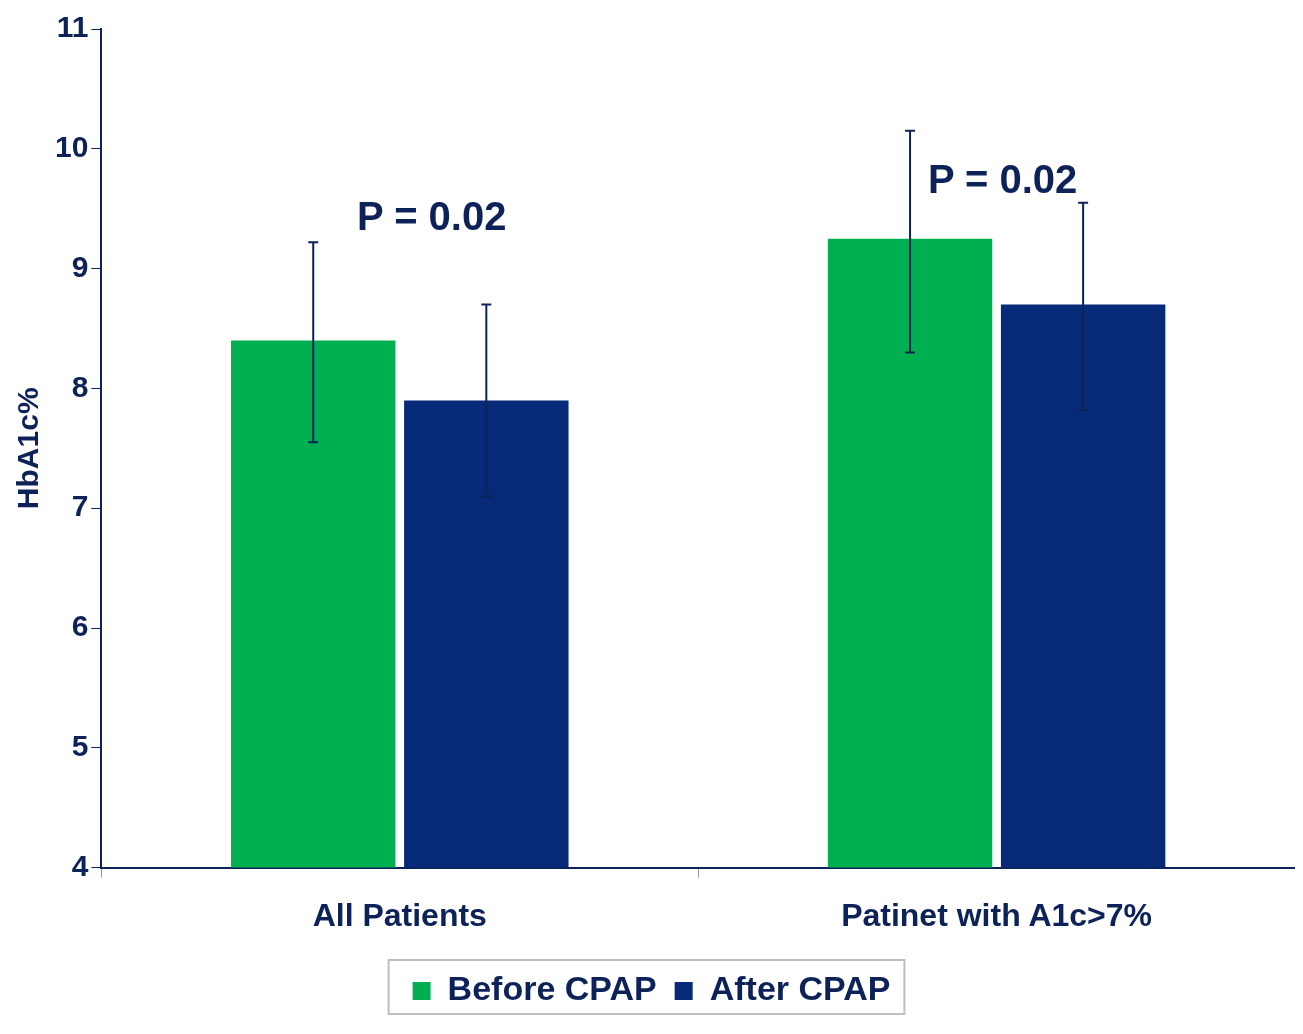  I want to click on y-tick-label: 5, so click(80, 746).